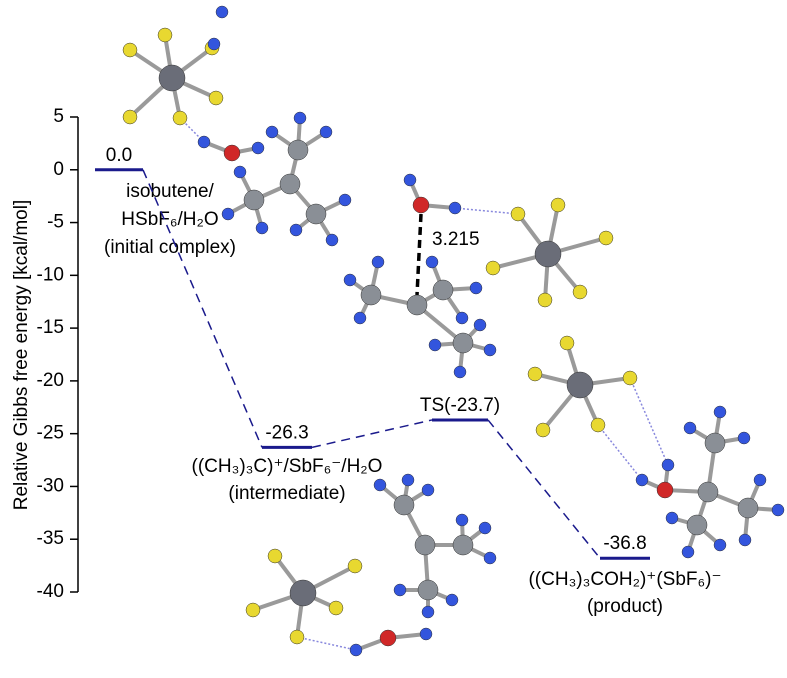 The image size is (787, 678). Describe the element at coordinates (55, 222) in the screenshot. I see `y-tick-label: -5` at that location.